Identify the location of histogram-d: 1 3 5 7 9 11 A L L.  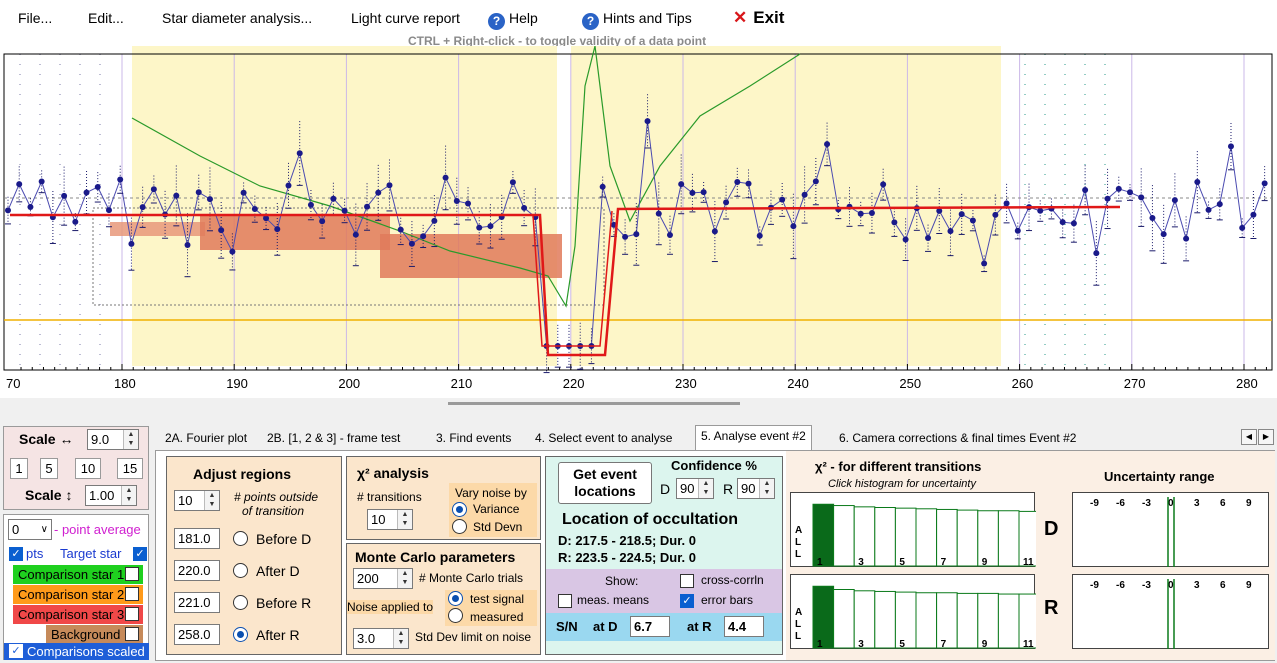
(915, 530).